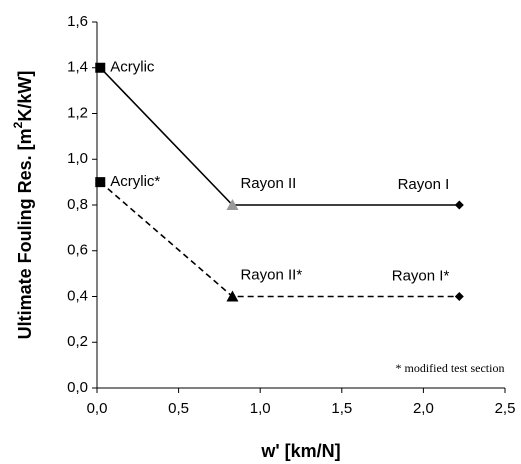 The height and width of the screenshot is (464, 521). What do you see at coordinates (300, 451) in the screenshot?
I see `x-axis-title: w' [km/N]` at bounding box center [300, 451].